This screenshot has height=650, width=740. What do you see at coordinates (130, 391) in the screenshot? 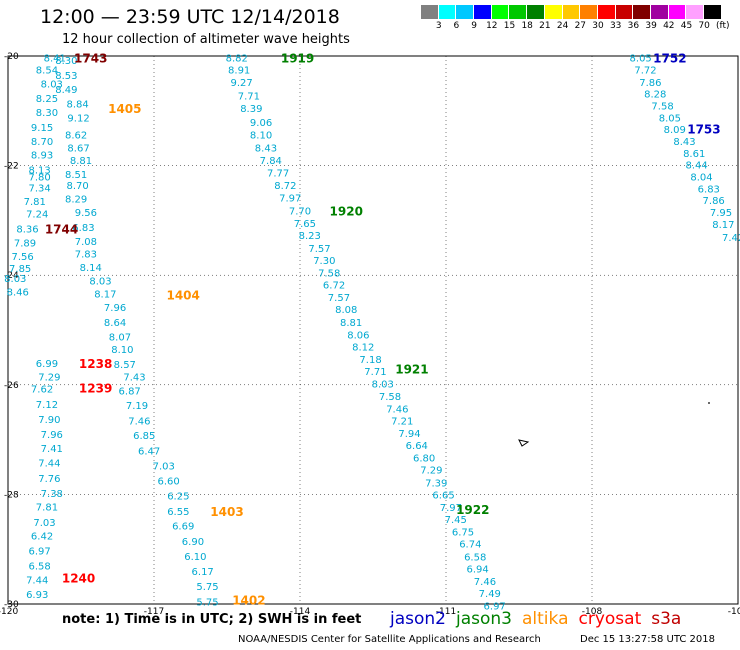
I see `swh-value: 6.87` at bounding box center [130, 391].